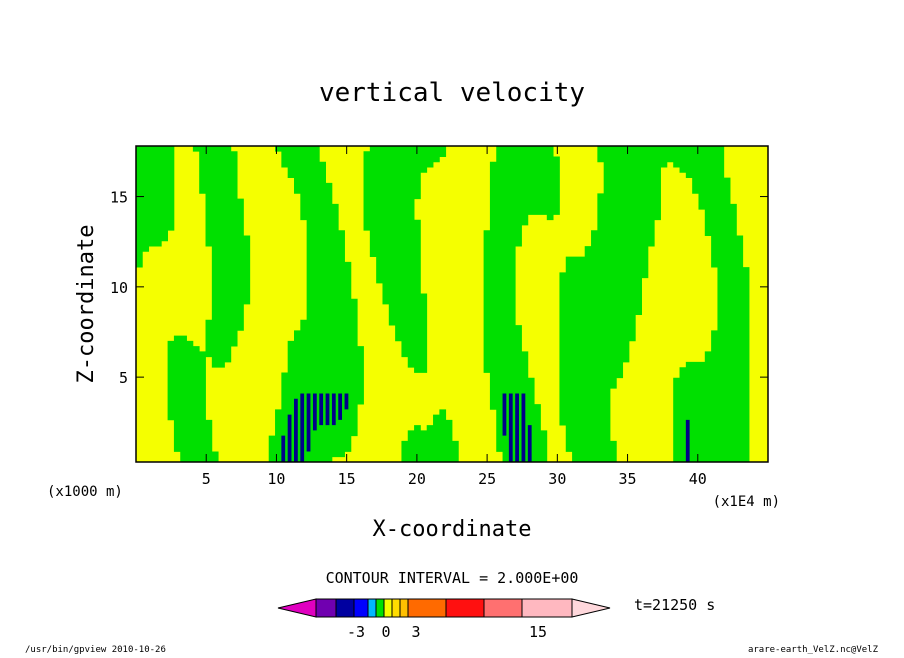 Image resolution: width=904 pixels, height=658 pixels. I want to click on x-tick-label: 20, so click(417, 479).